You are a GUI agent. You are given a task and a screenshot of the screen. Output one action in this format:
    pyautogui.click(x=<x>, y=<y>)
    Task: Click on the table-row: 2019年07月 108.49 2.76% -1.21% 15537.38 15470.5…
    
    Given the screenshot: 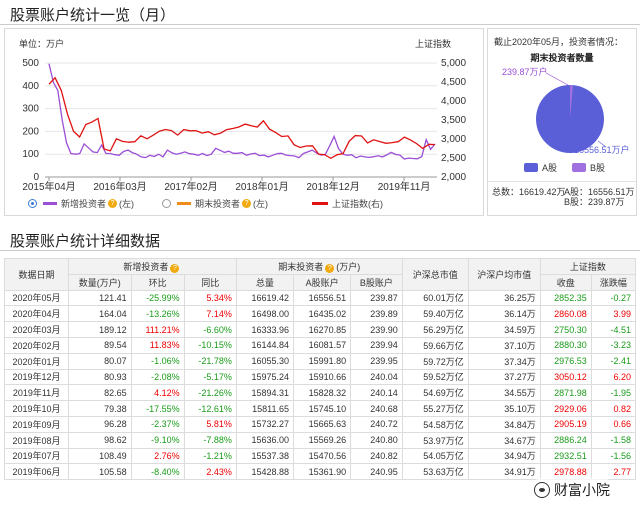 What is the action you would take?
    pyautogui.click(x=320, y=456)
    